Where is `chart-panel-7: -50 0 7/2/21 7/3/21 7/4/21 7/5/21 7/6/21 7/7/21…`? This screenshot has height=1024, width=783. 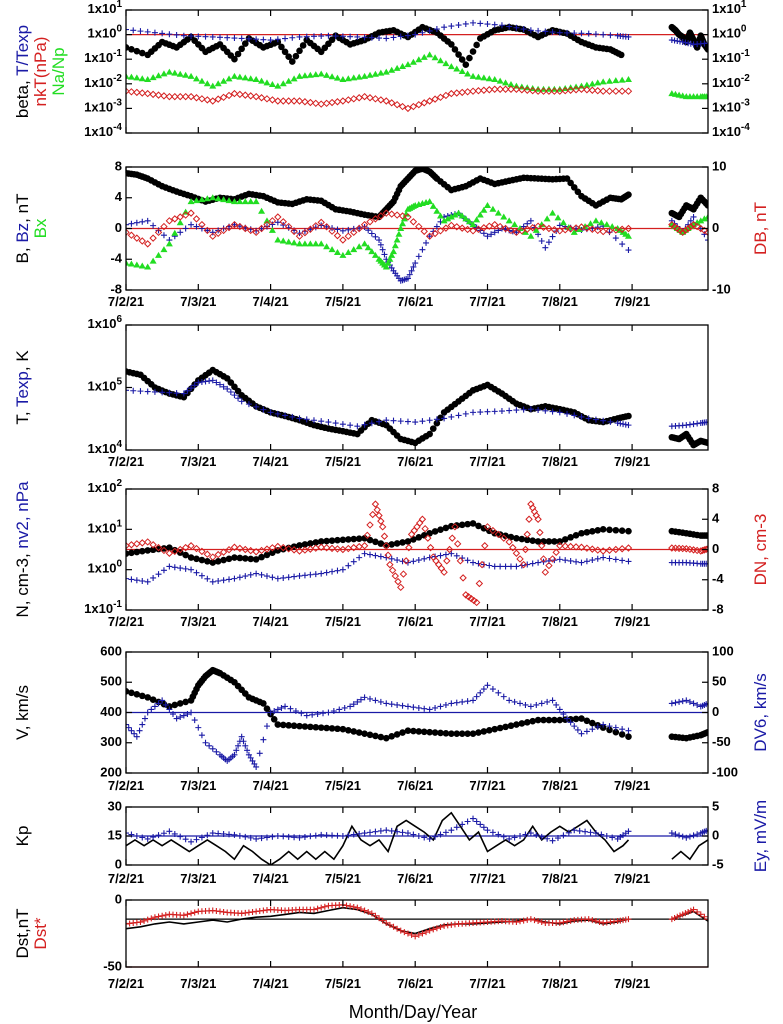
chart-panel-7: -50 0 7/2/21 7/3/21 7/4/21 7/5/21 7/6/21 7/7/21… is located at coordinates (361, 941).